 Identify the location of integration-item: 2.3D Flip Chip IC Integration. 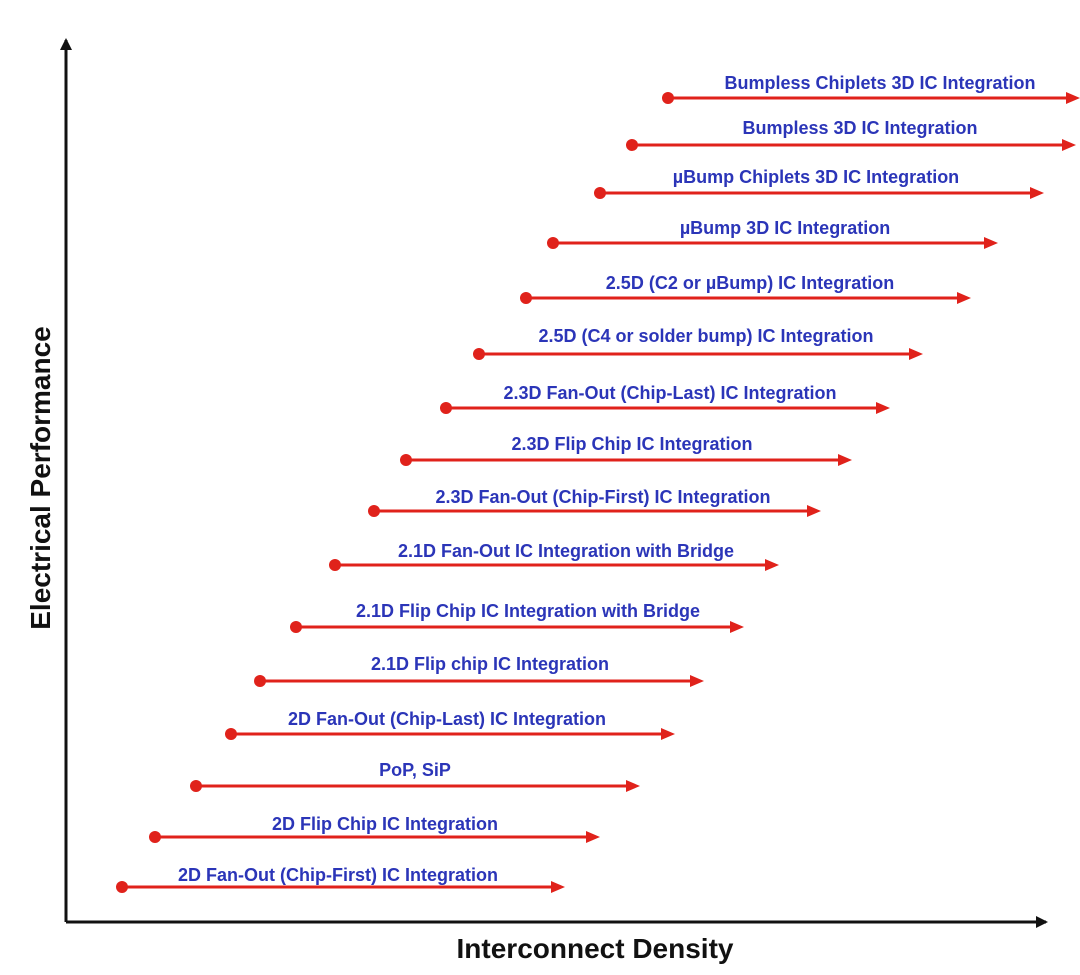
(626, 450).